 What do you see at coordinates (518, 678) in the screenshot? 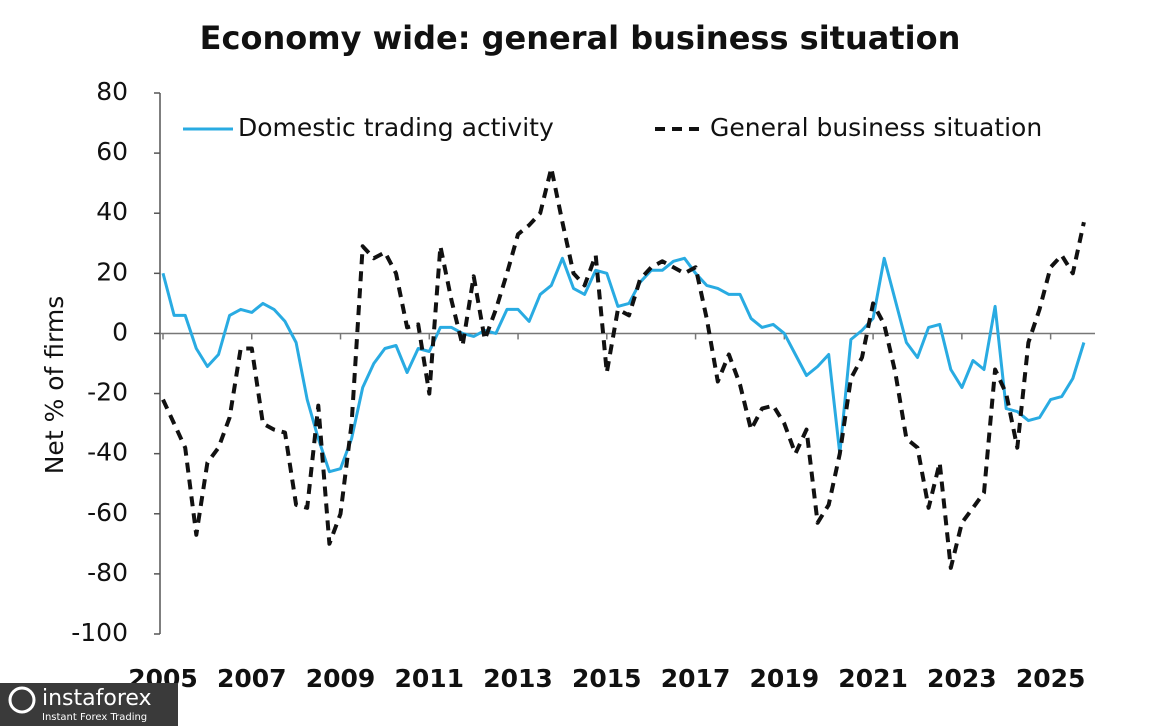
I see `x-tick-label: 2013` at bounding box center [518, 678].